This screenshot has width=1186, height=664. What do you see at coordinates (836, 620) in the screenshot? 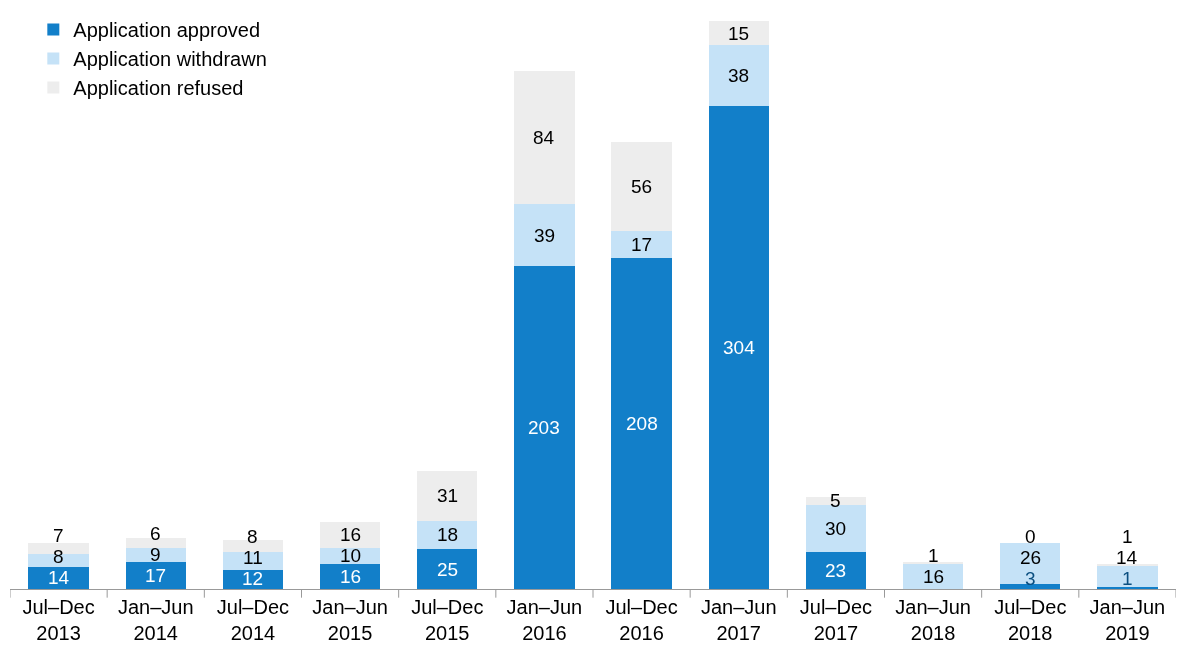
I see `x-tick-label: Jul–Dec 2017` at bounding box center [836, 620].